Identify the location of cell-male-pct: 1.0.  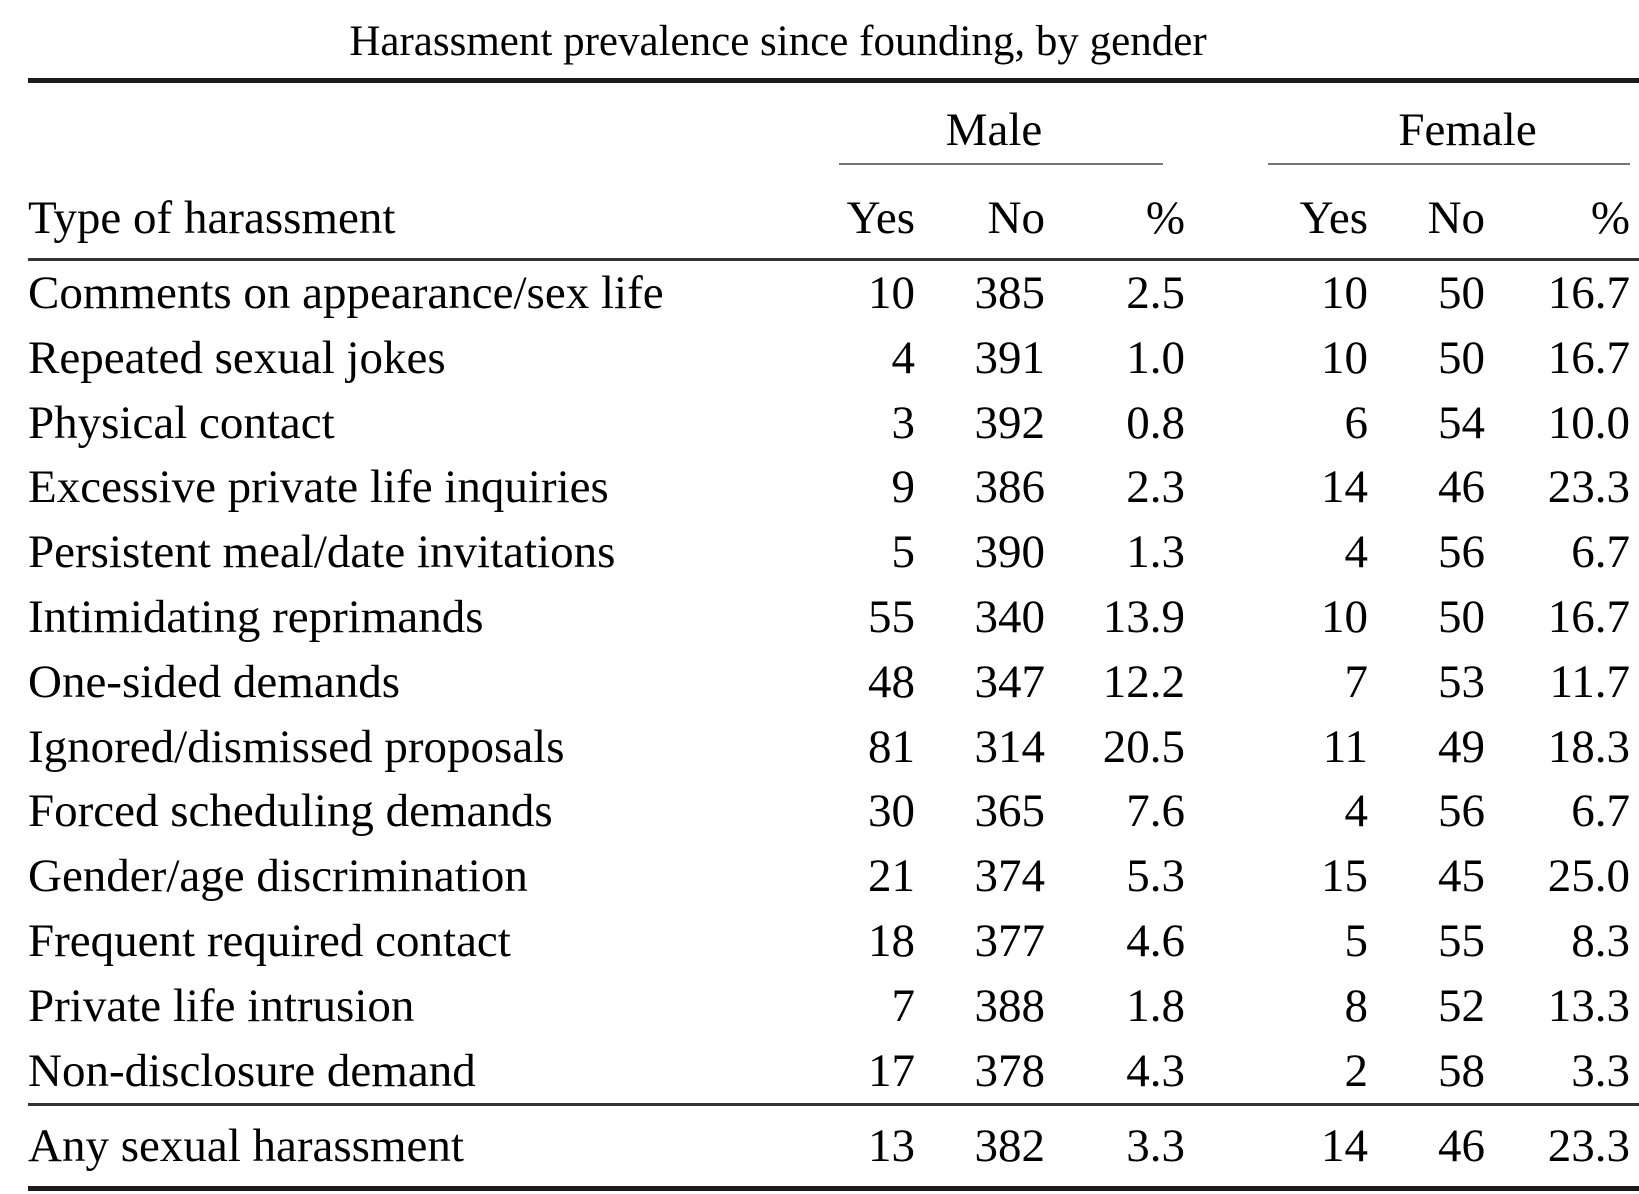
(1155, 357).